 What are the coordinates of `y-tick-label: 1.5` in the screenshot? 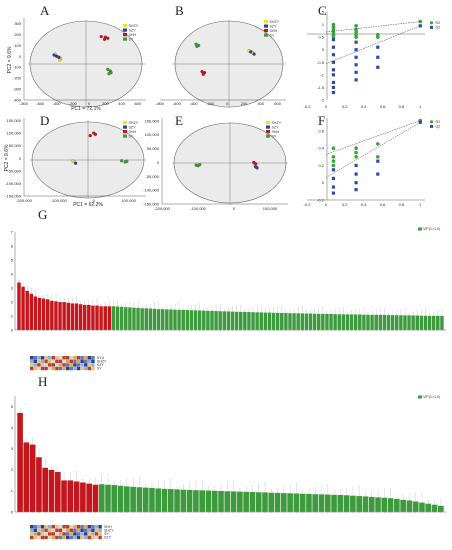 It's located at (321, 12).